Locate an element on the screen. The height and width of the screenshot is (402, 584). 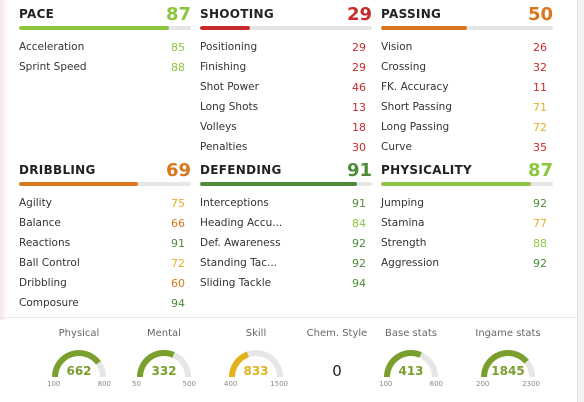
gauge-label: Chem. Style is located at coordinates (337, 333).